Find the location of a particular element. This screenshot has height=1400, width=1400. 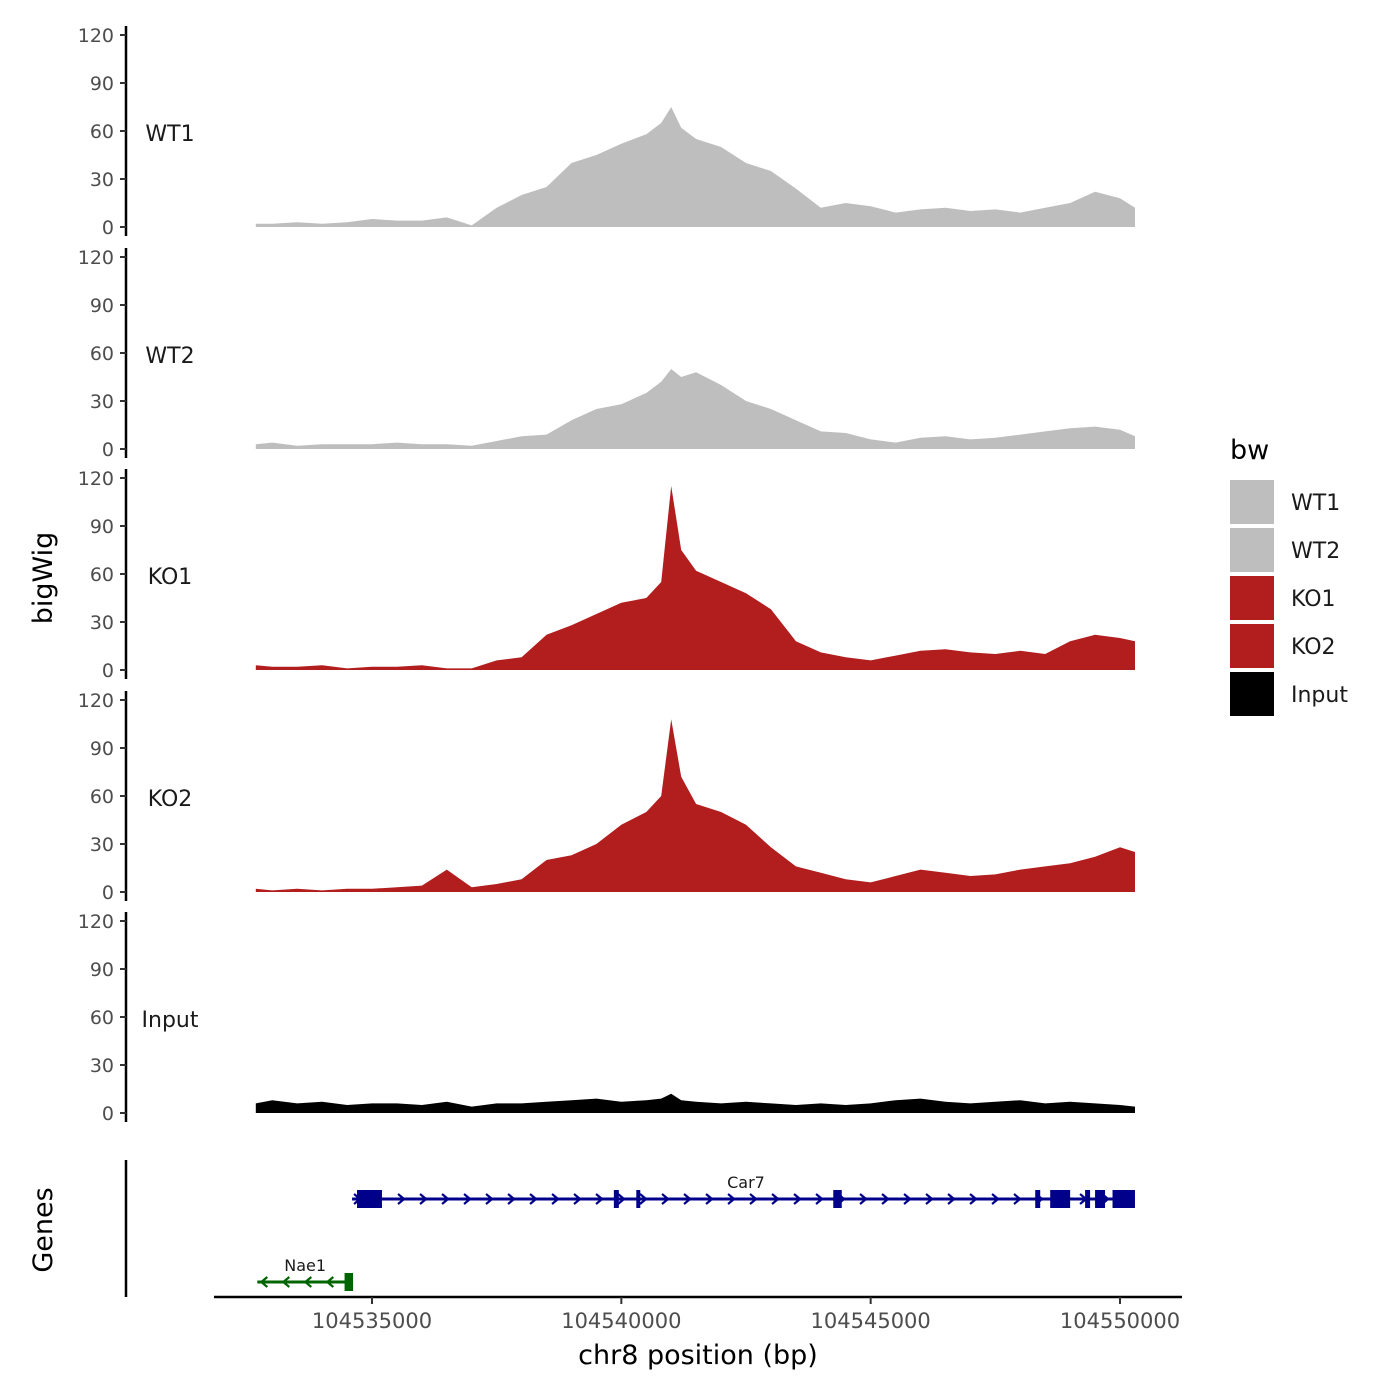

x-tick-label: 104545000 is located at coordinates (871, 1321).